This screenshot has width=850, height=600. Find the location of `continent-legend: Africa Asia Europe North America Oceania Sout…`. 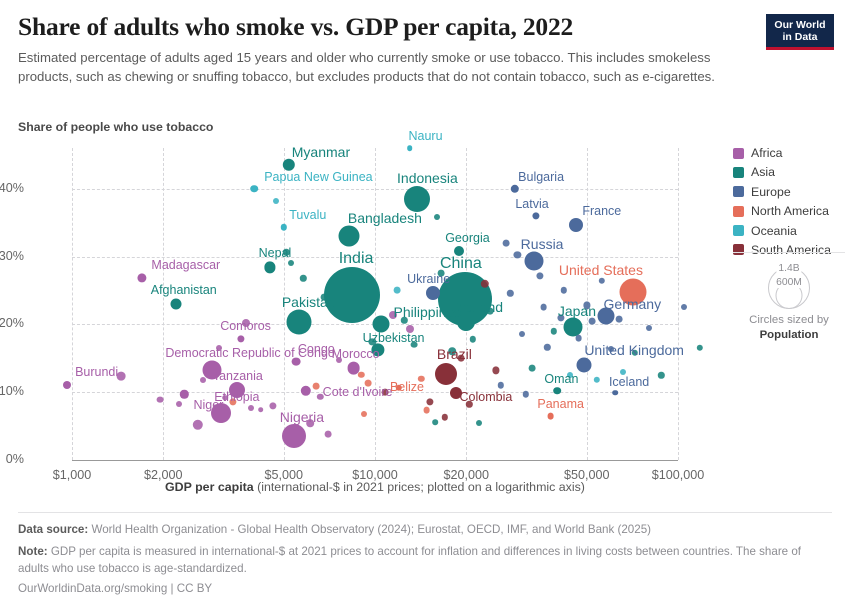

continent-legend: Africa Asia Europe North America Oceania Sout… is located at coordinates (791, 204).